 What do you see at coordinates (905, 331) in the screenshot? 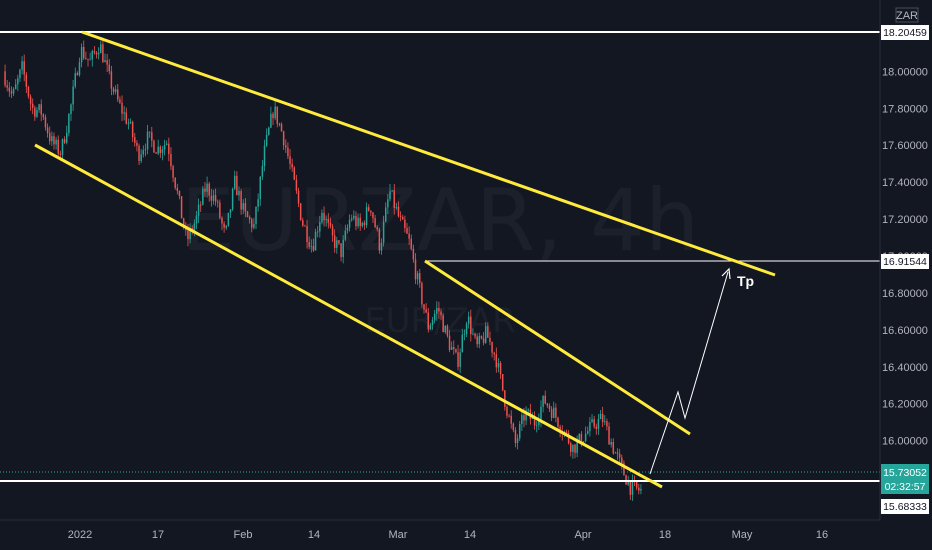
I see `price-tick-label: 16.60000` at bounding box center [905, 331].